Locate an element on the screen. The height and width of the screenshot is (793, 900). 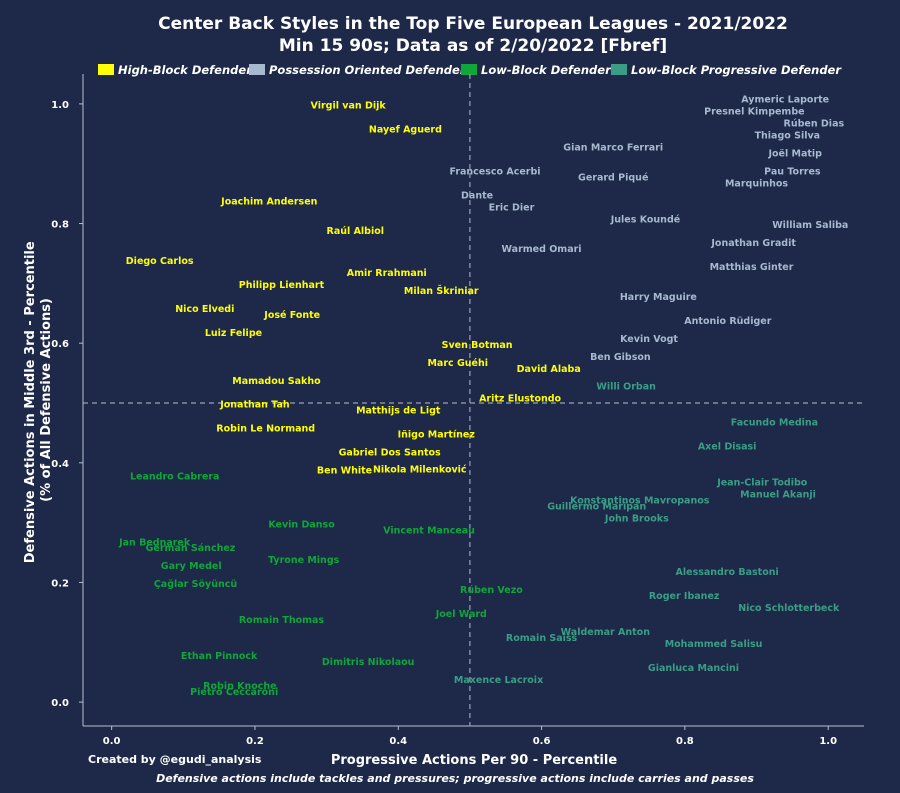
point-label: Gabriel Dos Santos is located at coordinates (390, 453).